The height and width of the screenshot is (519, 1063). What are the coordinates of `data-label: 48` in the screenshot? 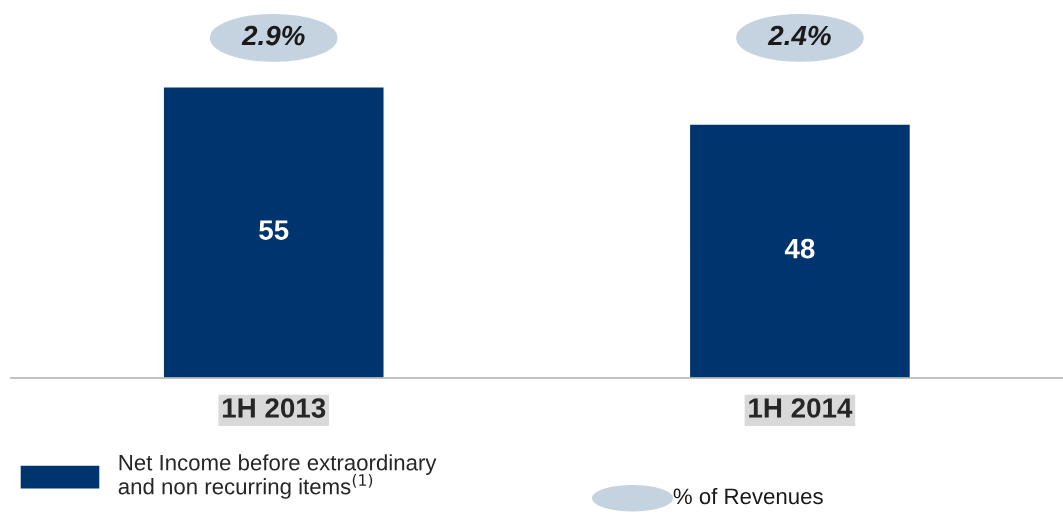 It's located at (799, 248).